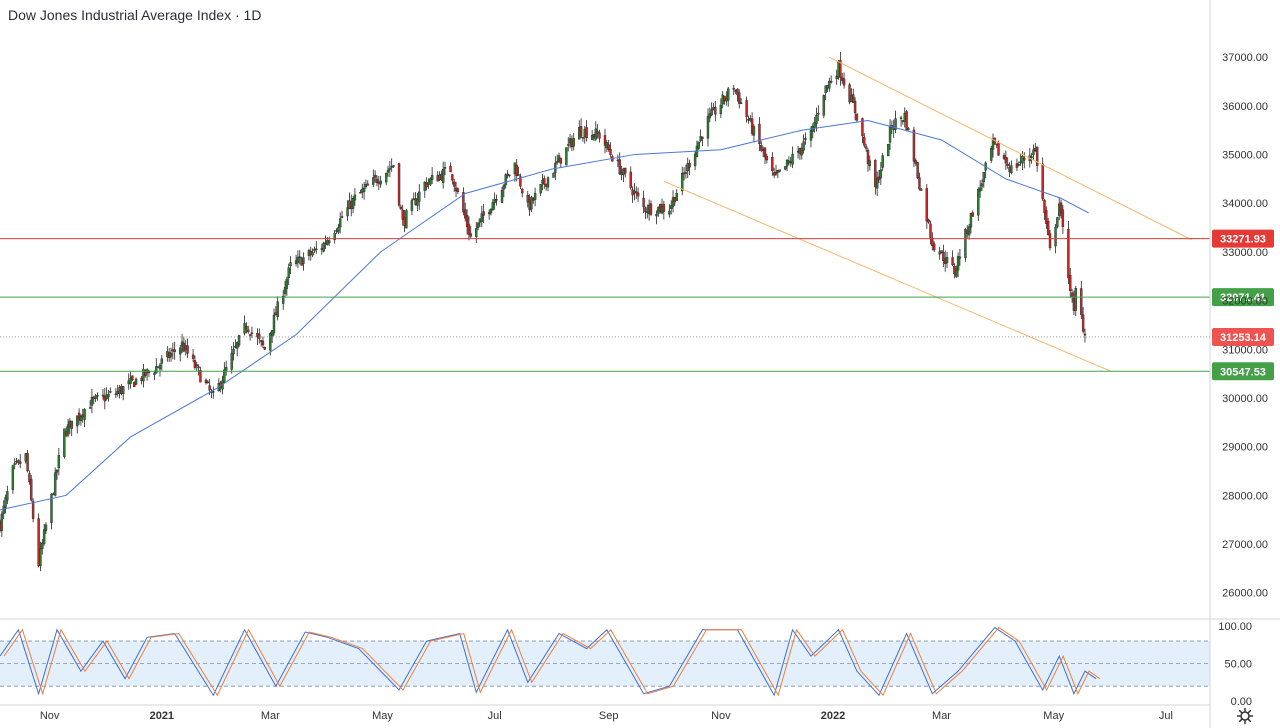  I want to click on channel-upper-line, so click(1010, 148).